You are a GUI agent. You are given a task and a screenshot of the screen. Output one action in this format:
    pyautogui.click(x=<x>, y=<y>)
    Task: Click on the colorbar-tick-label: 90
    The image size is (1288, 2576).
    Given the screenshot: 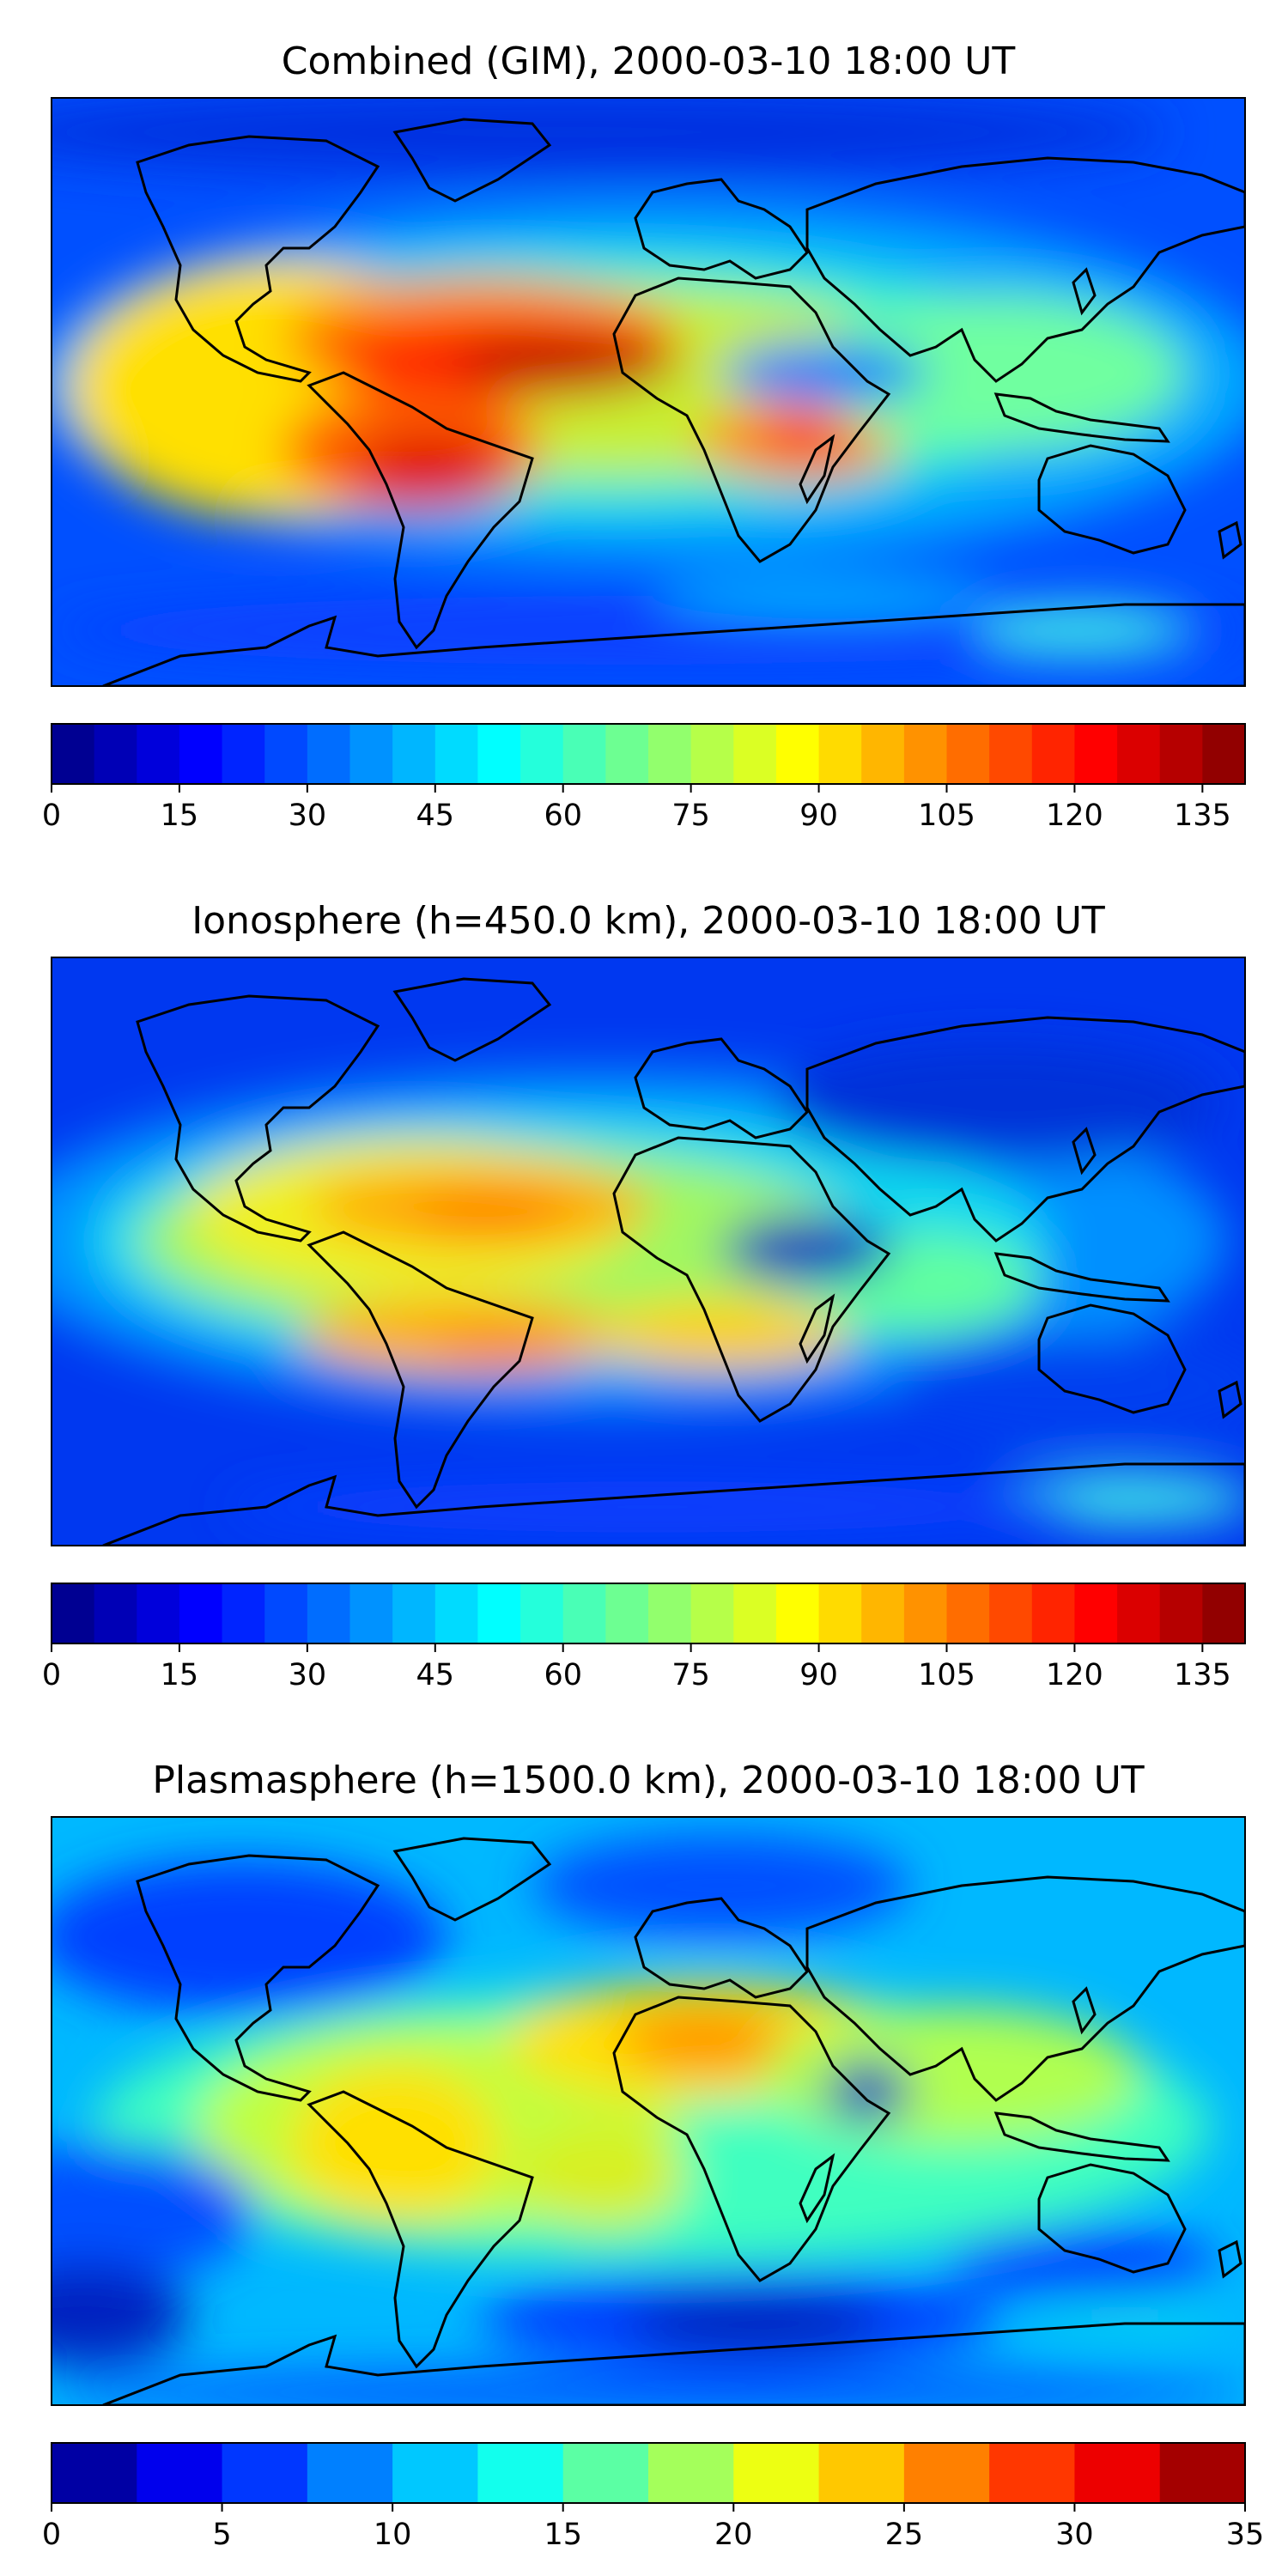 What is the action you would take?
    pyautogui.click(x=819, y=816)
    